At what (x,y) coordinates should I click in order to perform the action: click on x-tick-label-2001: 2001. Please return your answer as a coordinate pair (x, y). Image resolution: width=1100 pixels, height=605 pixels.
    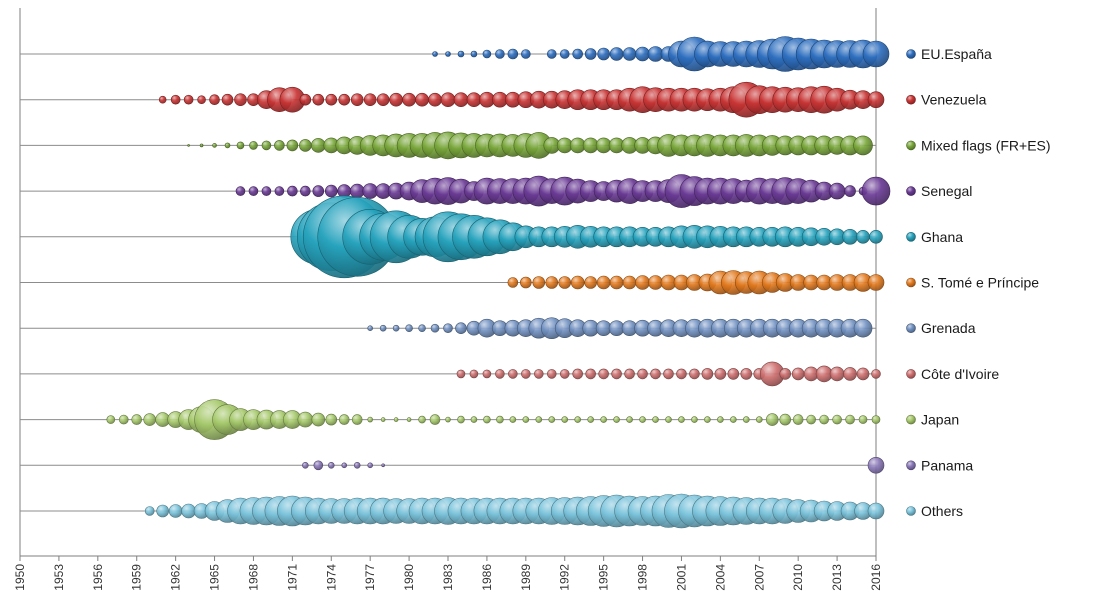
    Looking at the image, I should click on (681, 577).